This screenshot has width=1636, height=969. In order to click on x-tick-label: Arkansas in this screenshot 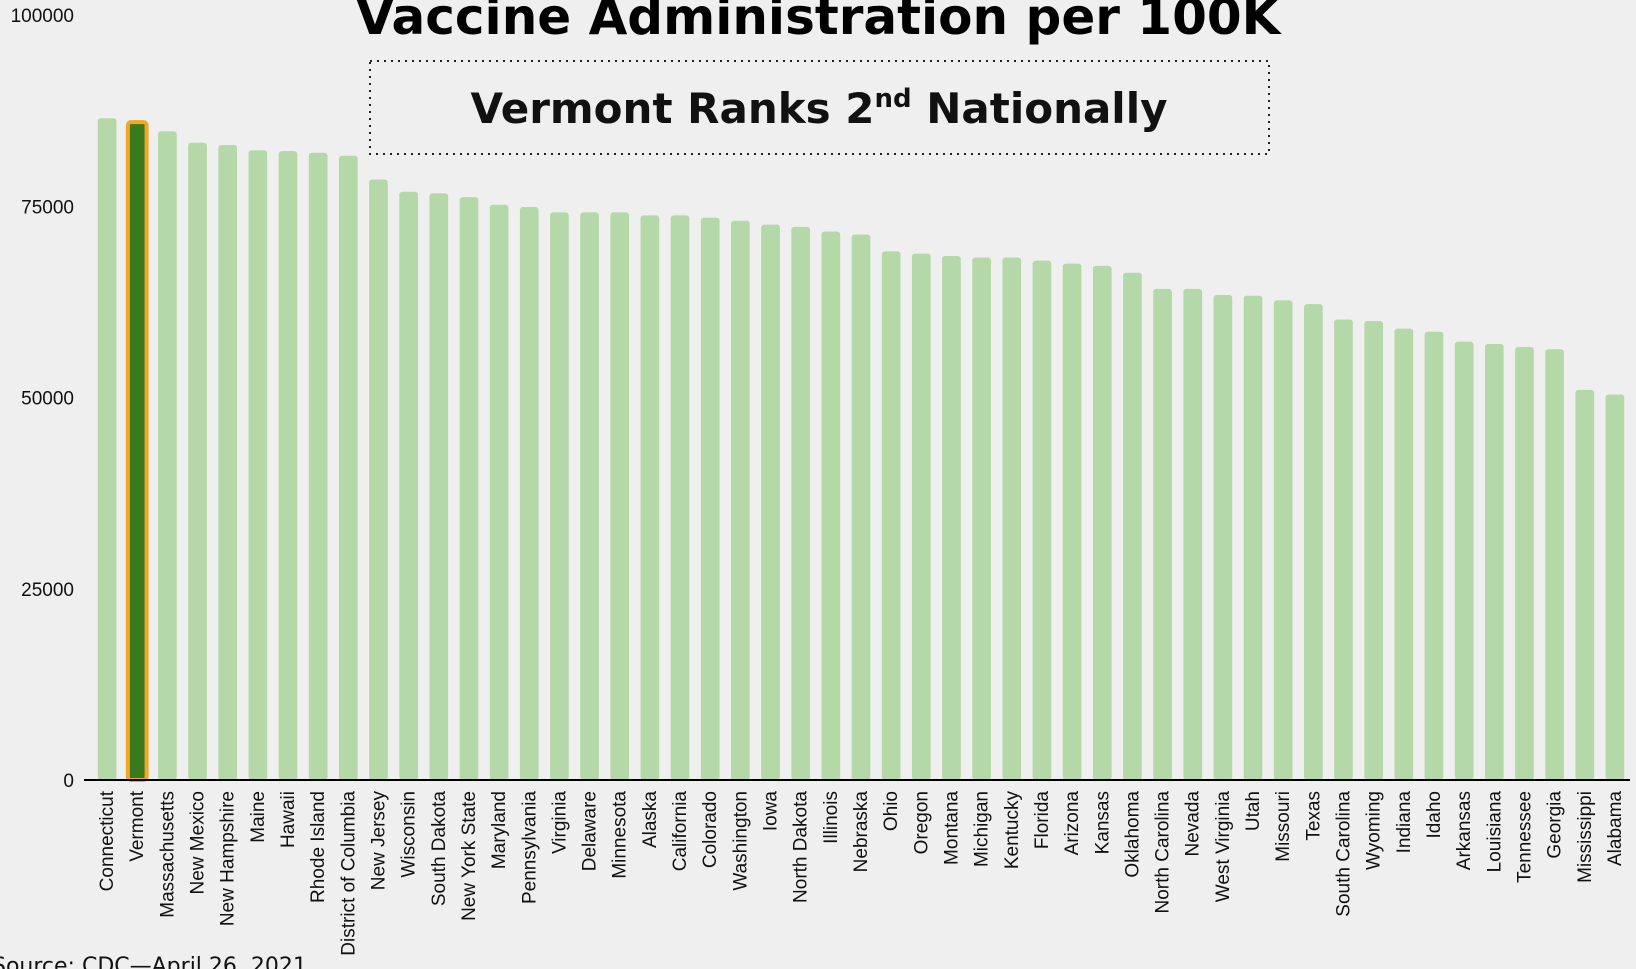, I will do `click(1464, 830)`.